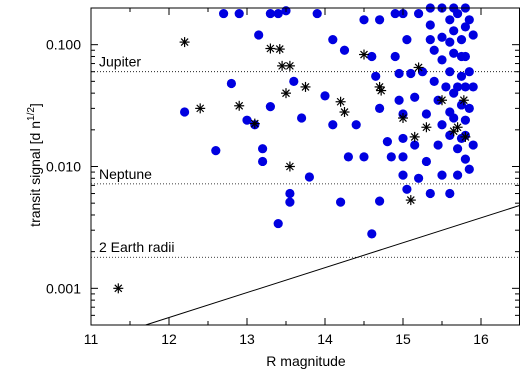 This screenshot has height=374, width=520. I want to click on x-tick-label: 12, so click(169, 339).